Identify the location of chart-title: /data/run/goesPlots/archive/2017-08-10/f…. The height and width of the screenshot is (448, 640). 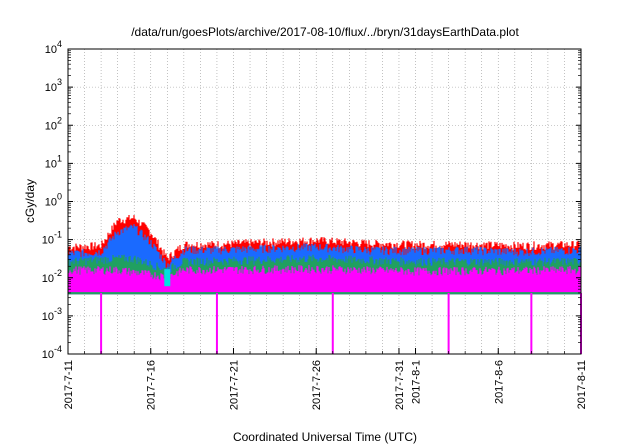
(325, 32).